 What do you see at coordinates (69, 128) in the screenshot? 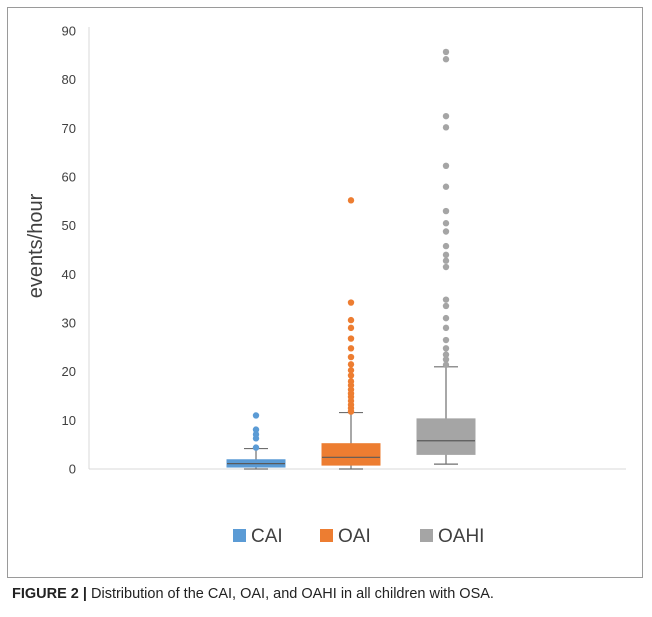
I see `y-tick-label: 70` at bounding box center [69, 128].